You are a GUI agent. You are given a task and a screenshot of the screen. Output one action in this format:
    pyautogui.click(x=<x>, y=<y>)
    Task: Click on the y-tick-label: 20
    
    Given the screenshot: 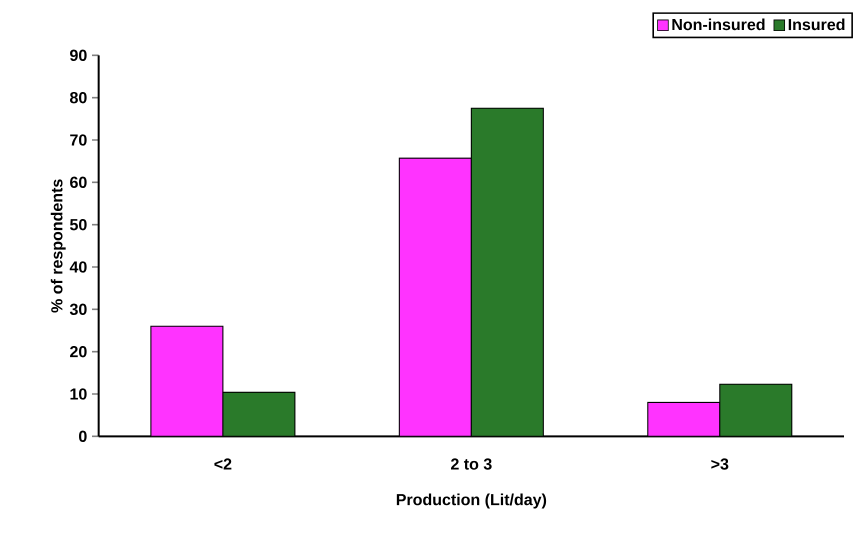 What is the action you would take?
    pyautogui.click(x=78, y=352)
    